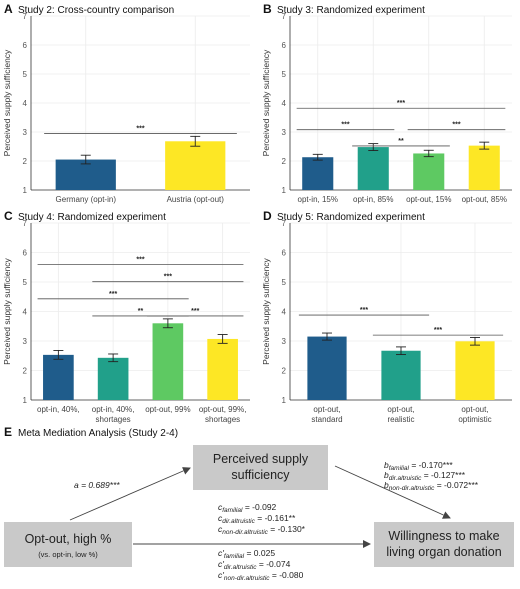 The image size is (520, 589). Describe the element at coordinates (428, 199) in the screenshot. I see `category-label: opt-out, 15%` at that location.